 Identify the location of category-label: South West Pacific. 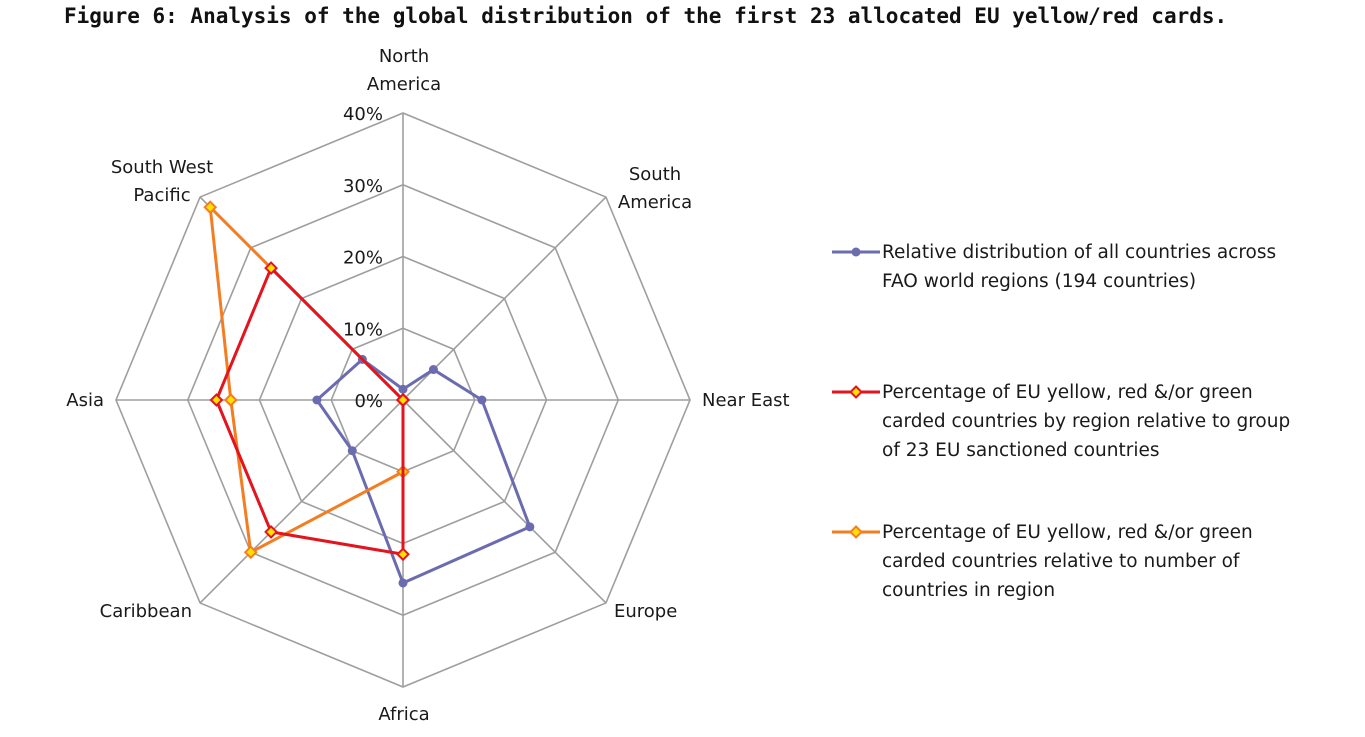
(162, 181).